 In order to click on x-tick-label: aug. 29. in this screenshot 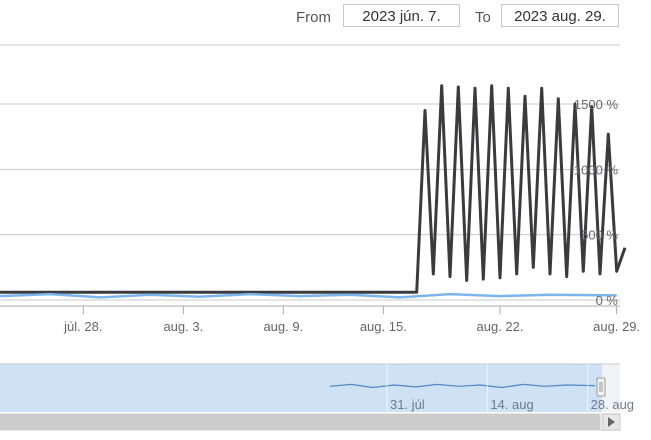, I will do `click(616, 326)`.